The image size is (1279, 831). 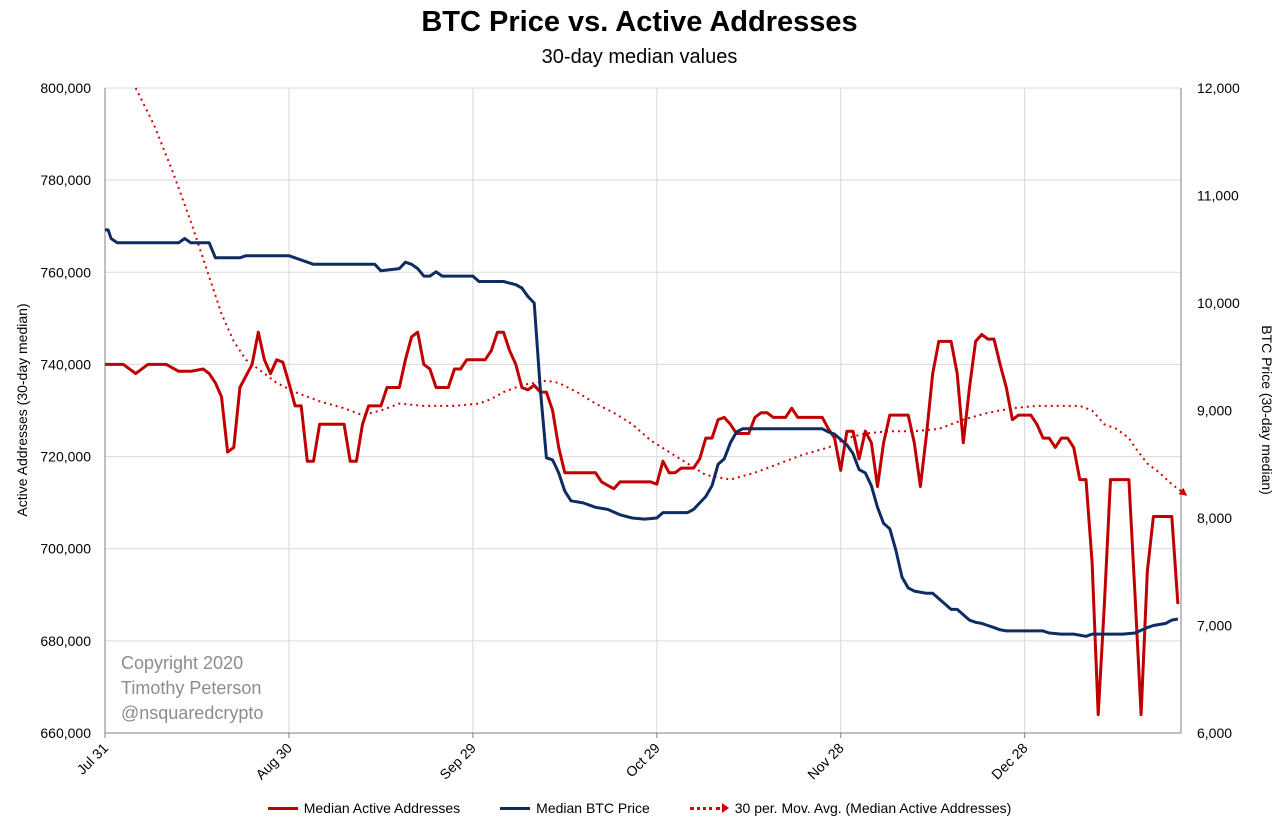 I want to click on y-axis-title: Active Addresses (30-day median), so click(x=22, y=409).